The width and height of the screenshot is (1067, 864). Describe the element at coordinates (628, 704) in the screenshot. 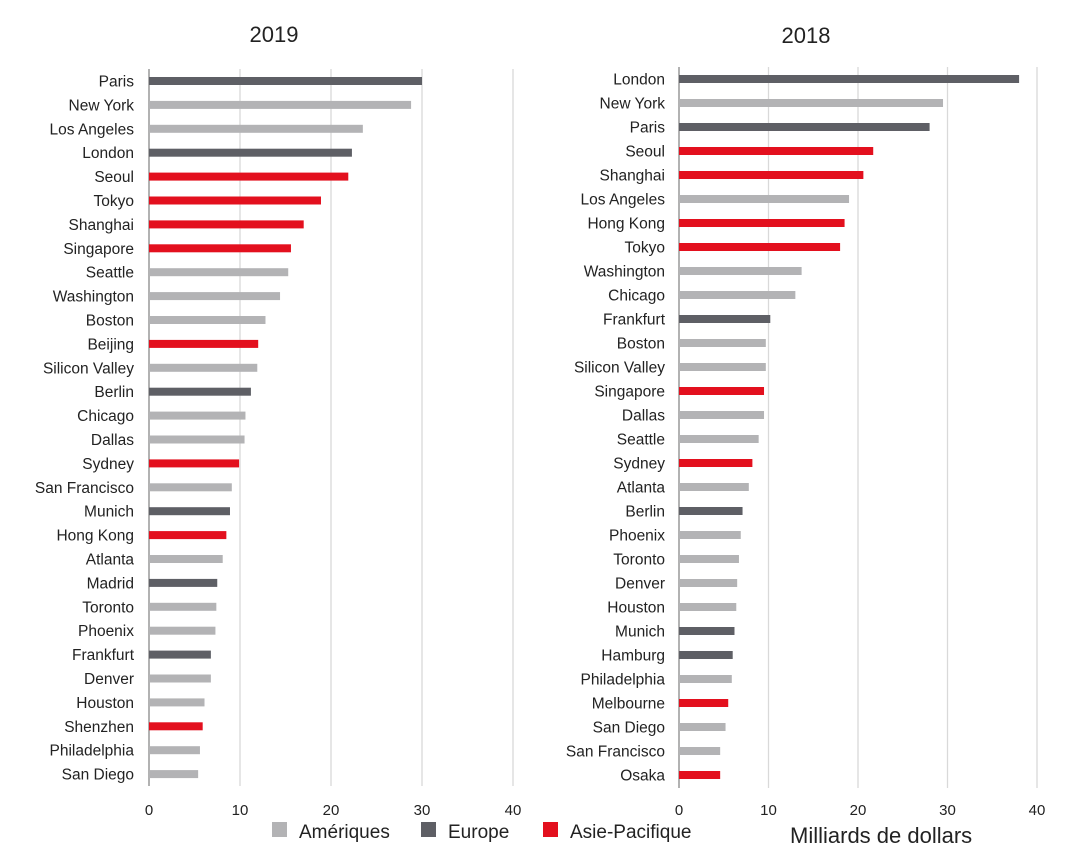

I see `category-label-melbourne: Melbourne` at that location.